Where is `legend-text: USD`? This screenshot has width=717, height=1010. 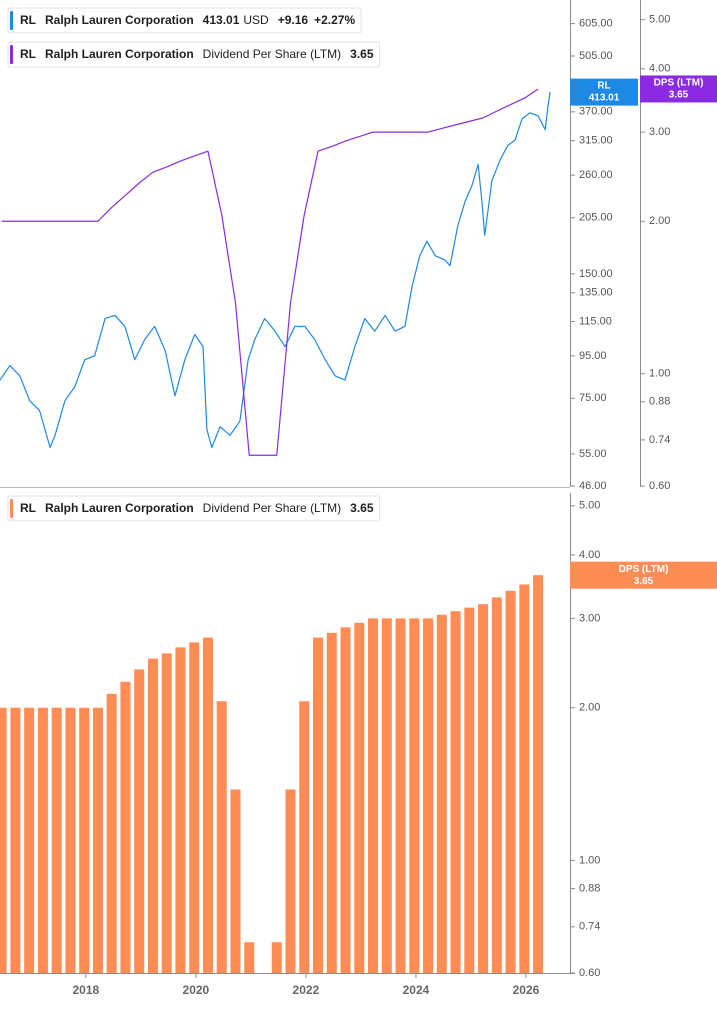 legend-text: USD is located at coordinates (256, 20).